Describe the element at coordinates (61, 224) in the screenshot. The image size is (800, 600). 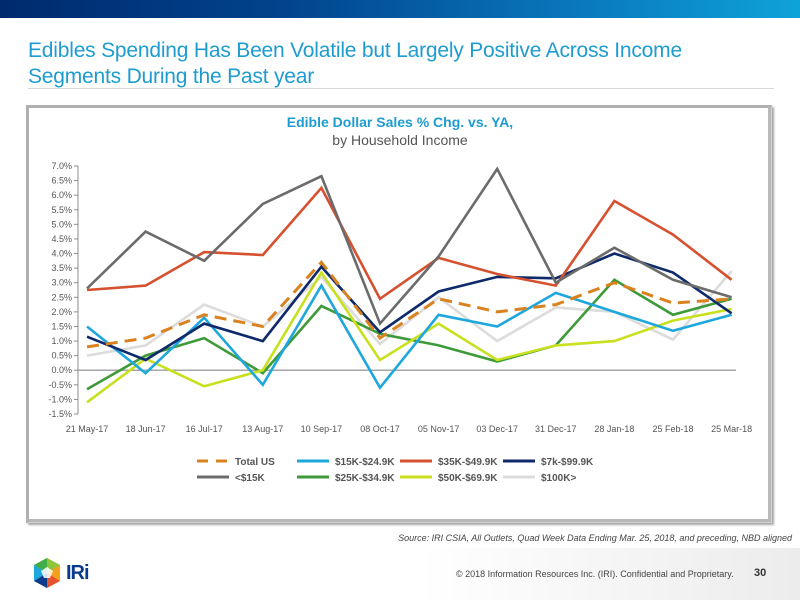
I see `y-tick-label: 5.0%` at that location.